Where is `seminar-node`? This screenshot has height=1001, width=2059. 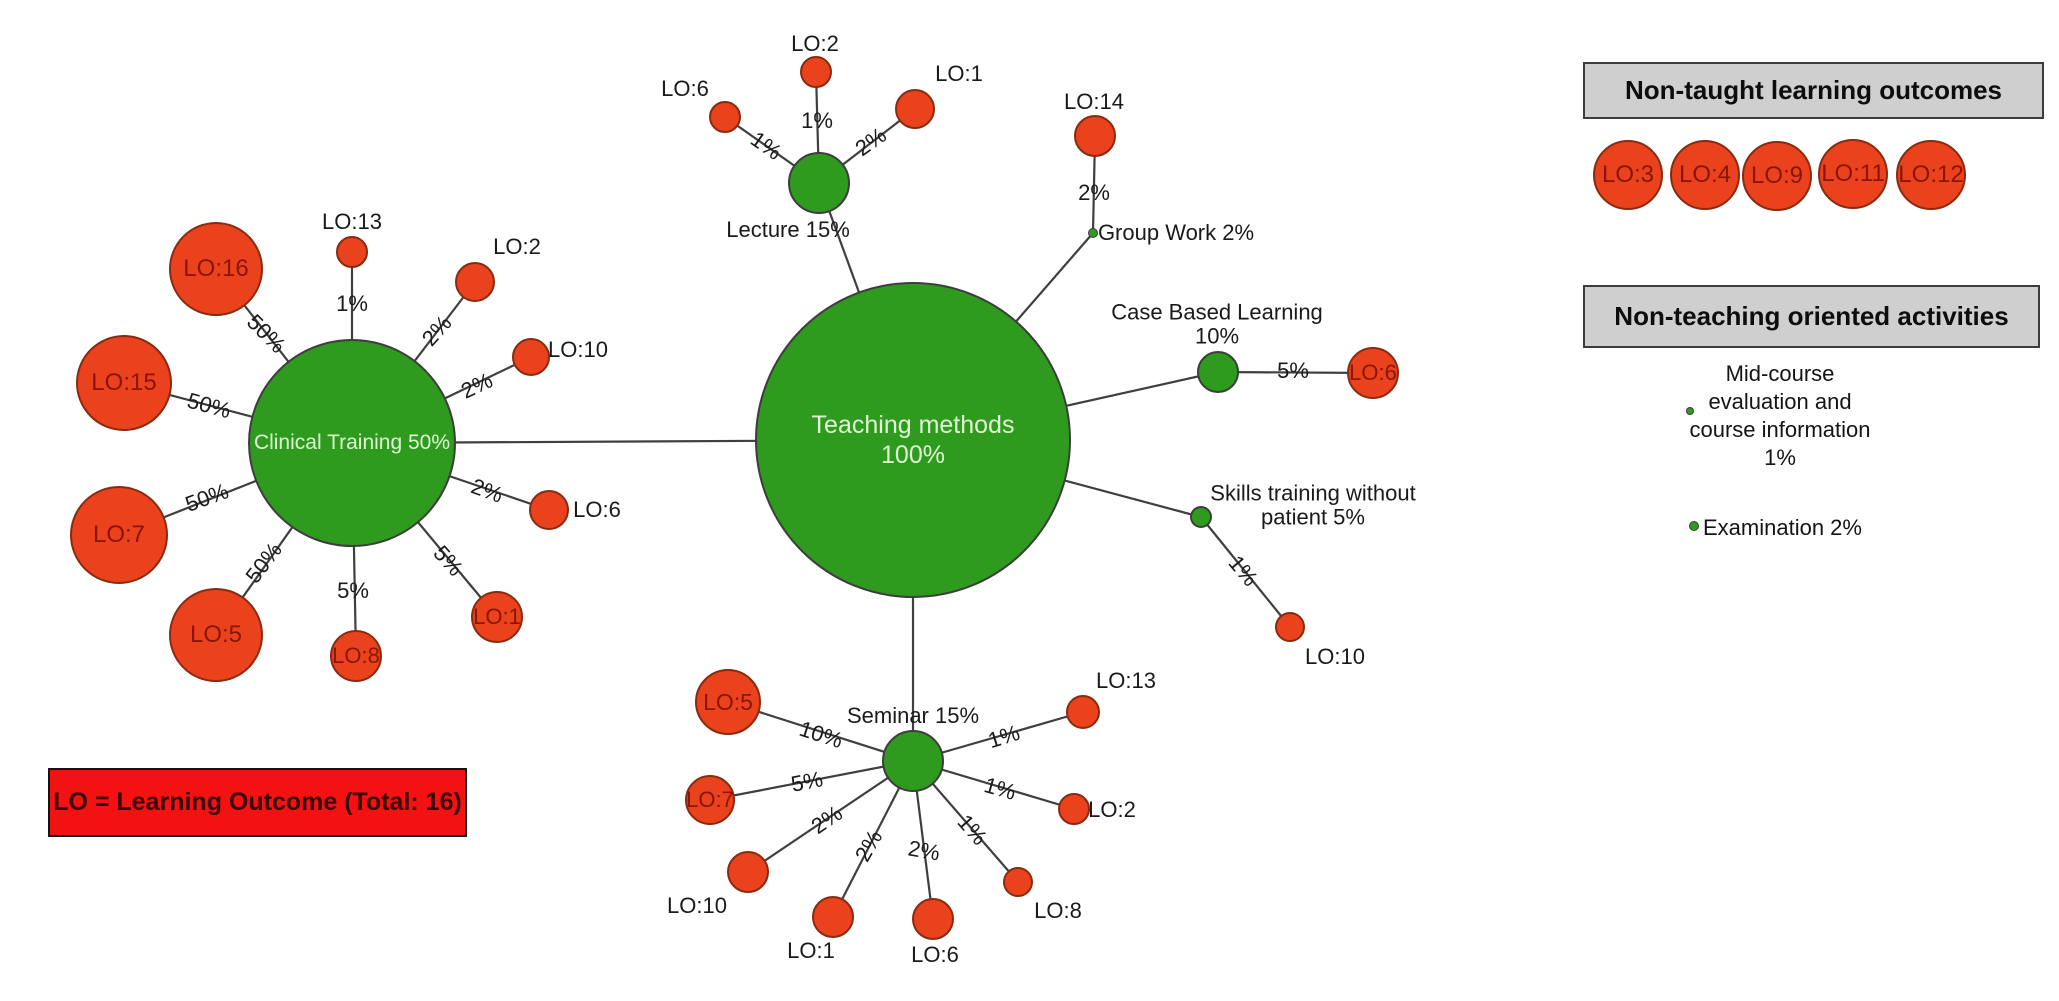 seminar-node is located at coordinates (913, 761).